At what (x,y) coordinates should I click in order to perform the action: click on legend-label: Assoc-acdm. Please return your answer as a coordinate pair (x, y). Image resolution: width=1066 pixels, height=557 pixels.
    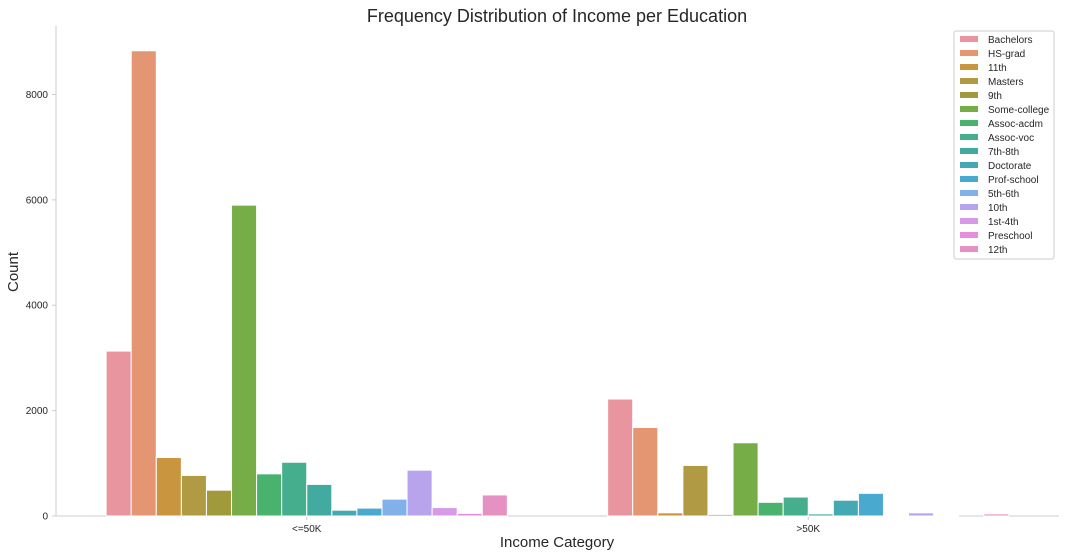
    Looking at the image, I should click on (1015, 124).